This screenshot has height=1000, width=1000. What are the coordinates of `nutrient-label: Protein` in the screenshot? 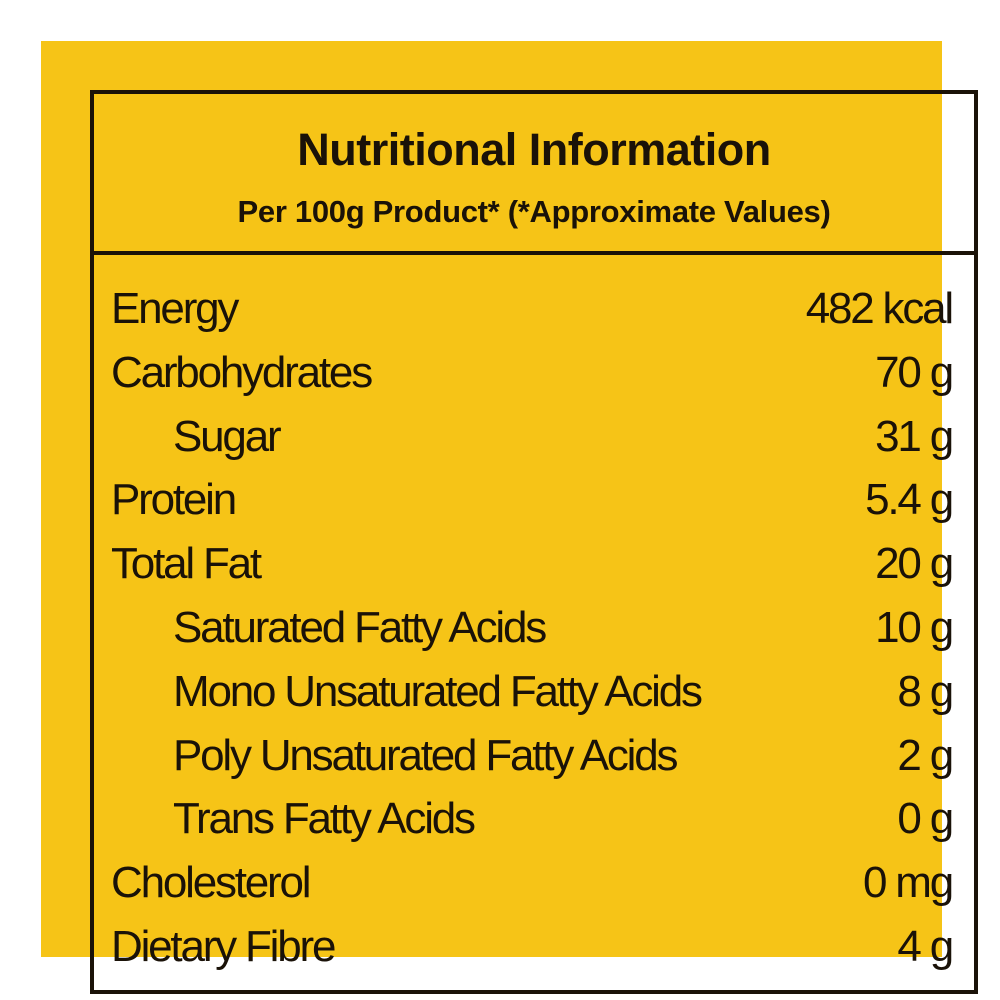 It's located at (174, 500).